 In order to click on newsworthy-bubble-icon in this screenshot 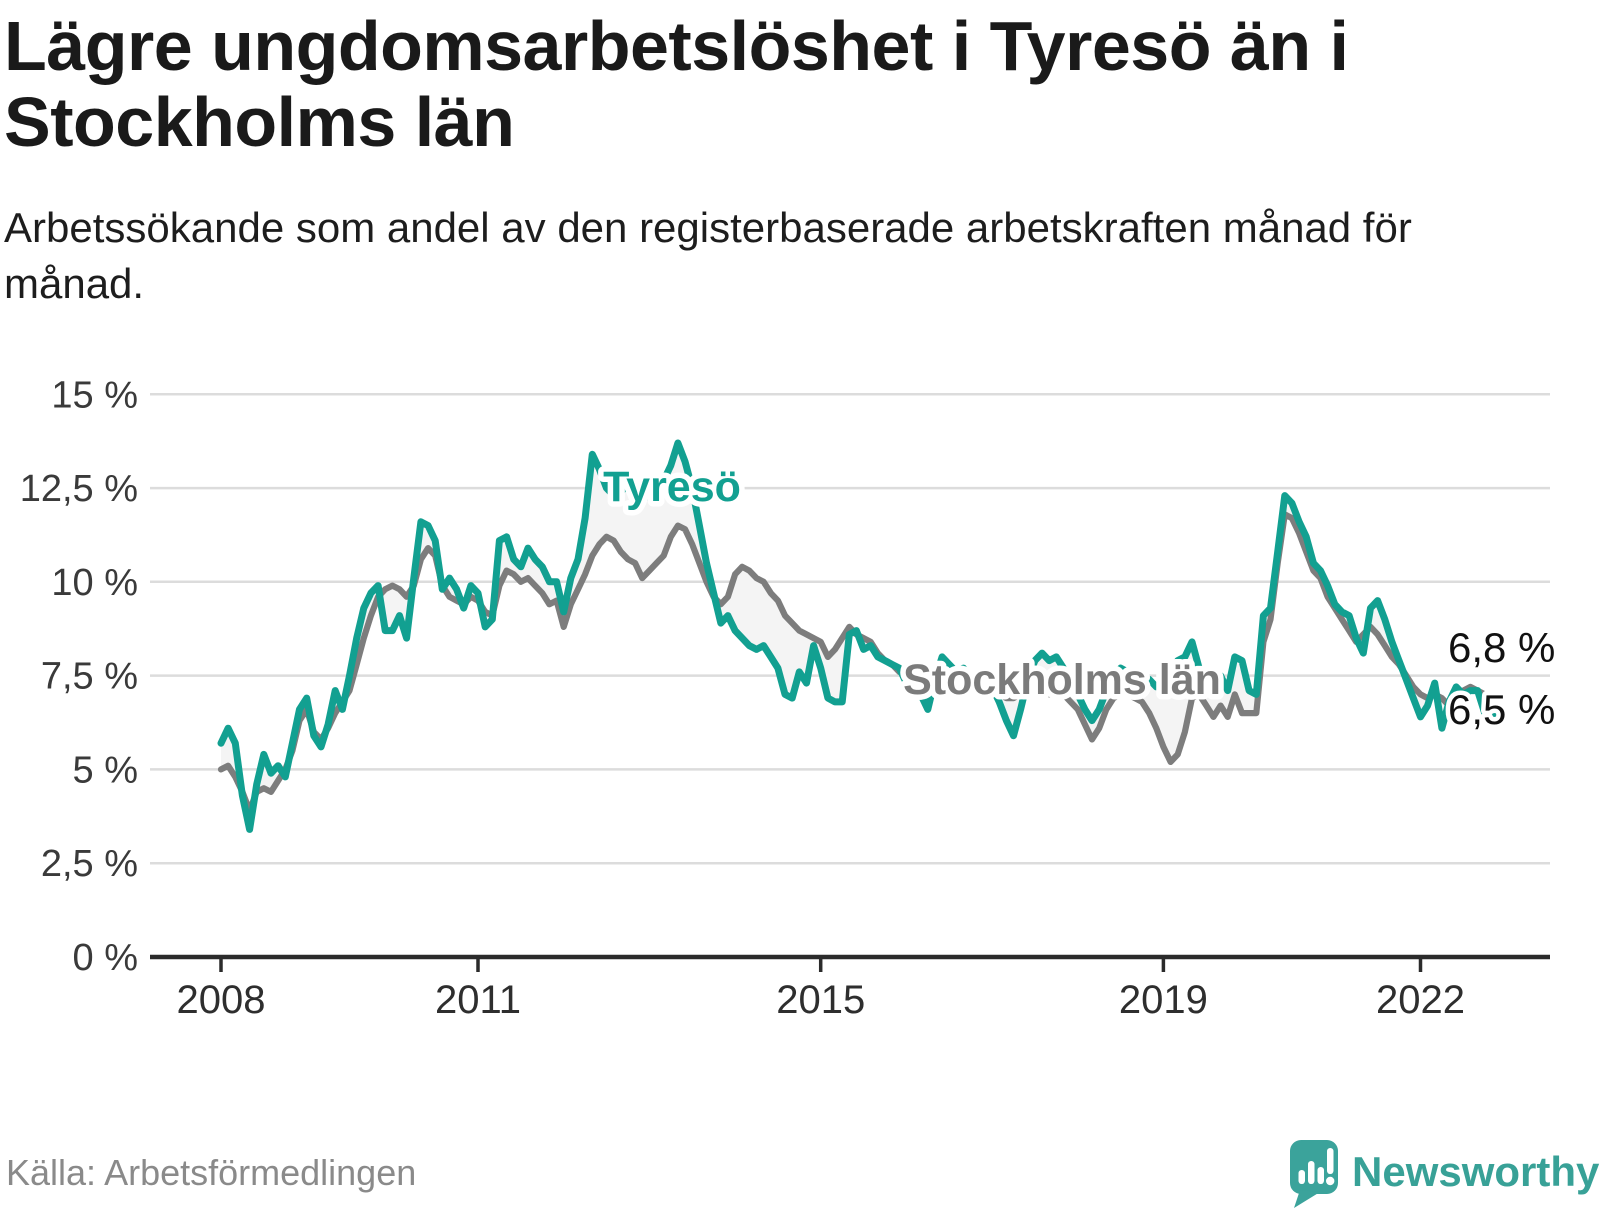, I will do `click(1314, 1174)`.